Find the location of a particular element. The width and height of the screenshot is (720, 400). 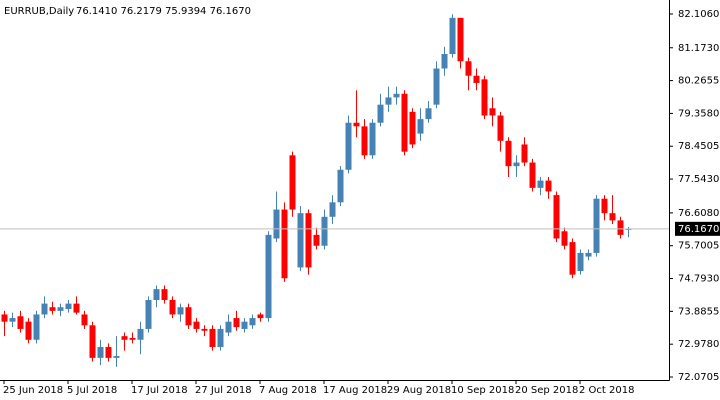

x-tick-label: 17 Jul 2018 is located at coordinates (159, 390).